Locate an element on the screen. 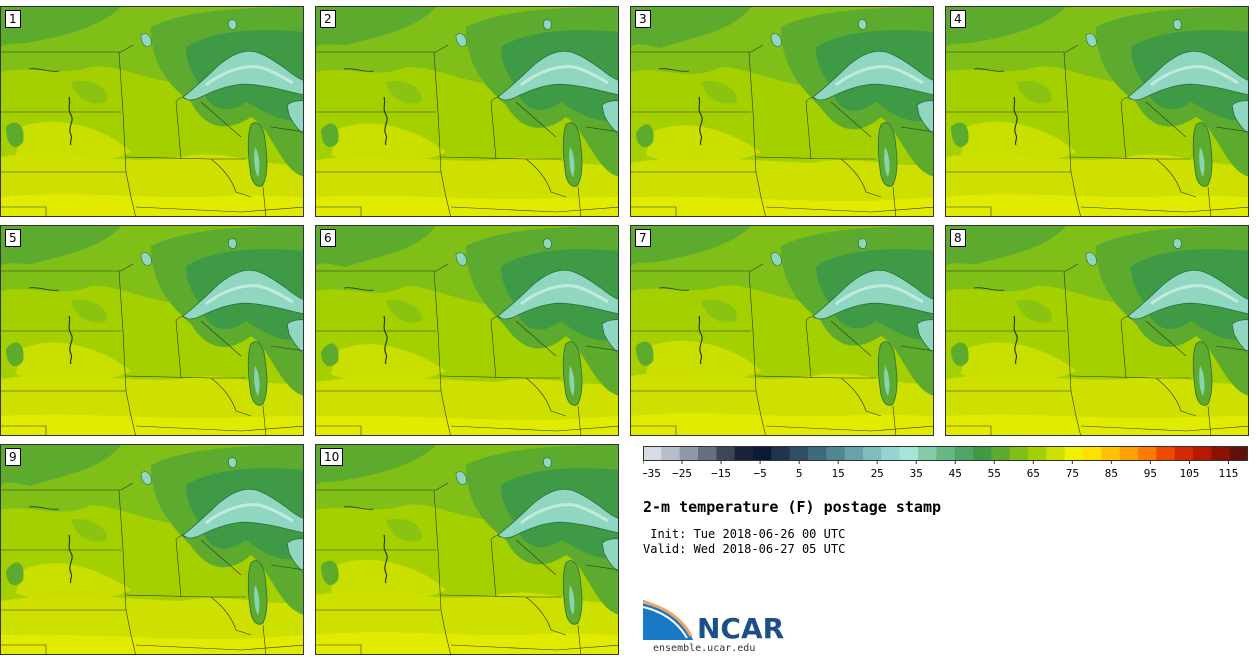 This screenshot has height=657, width=1260. colorbar-tick-label: 35 is located at coordinates (916, 473).